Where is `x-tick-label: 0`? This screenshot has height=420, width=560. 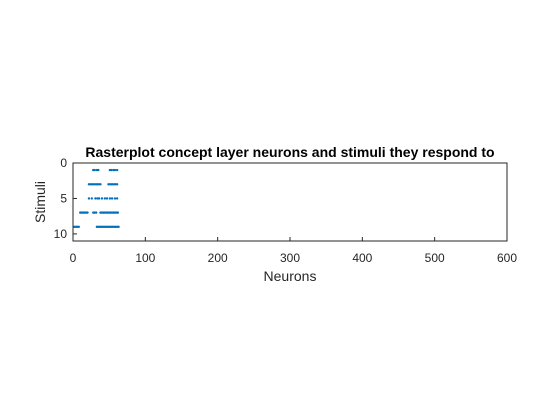 x-tick-label: 0 is located at coordinates (73, 258).